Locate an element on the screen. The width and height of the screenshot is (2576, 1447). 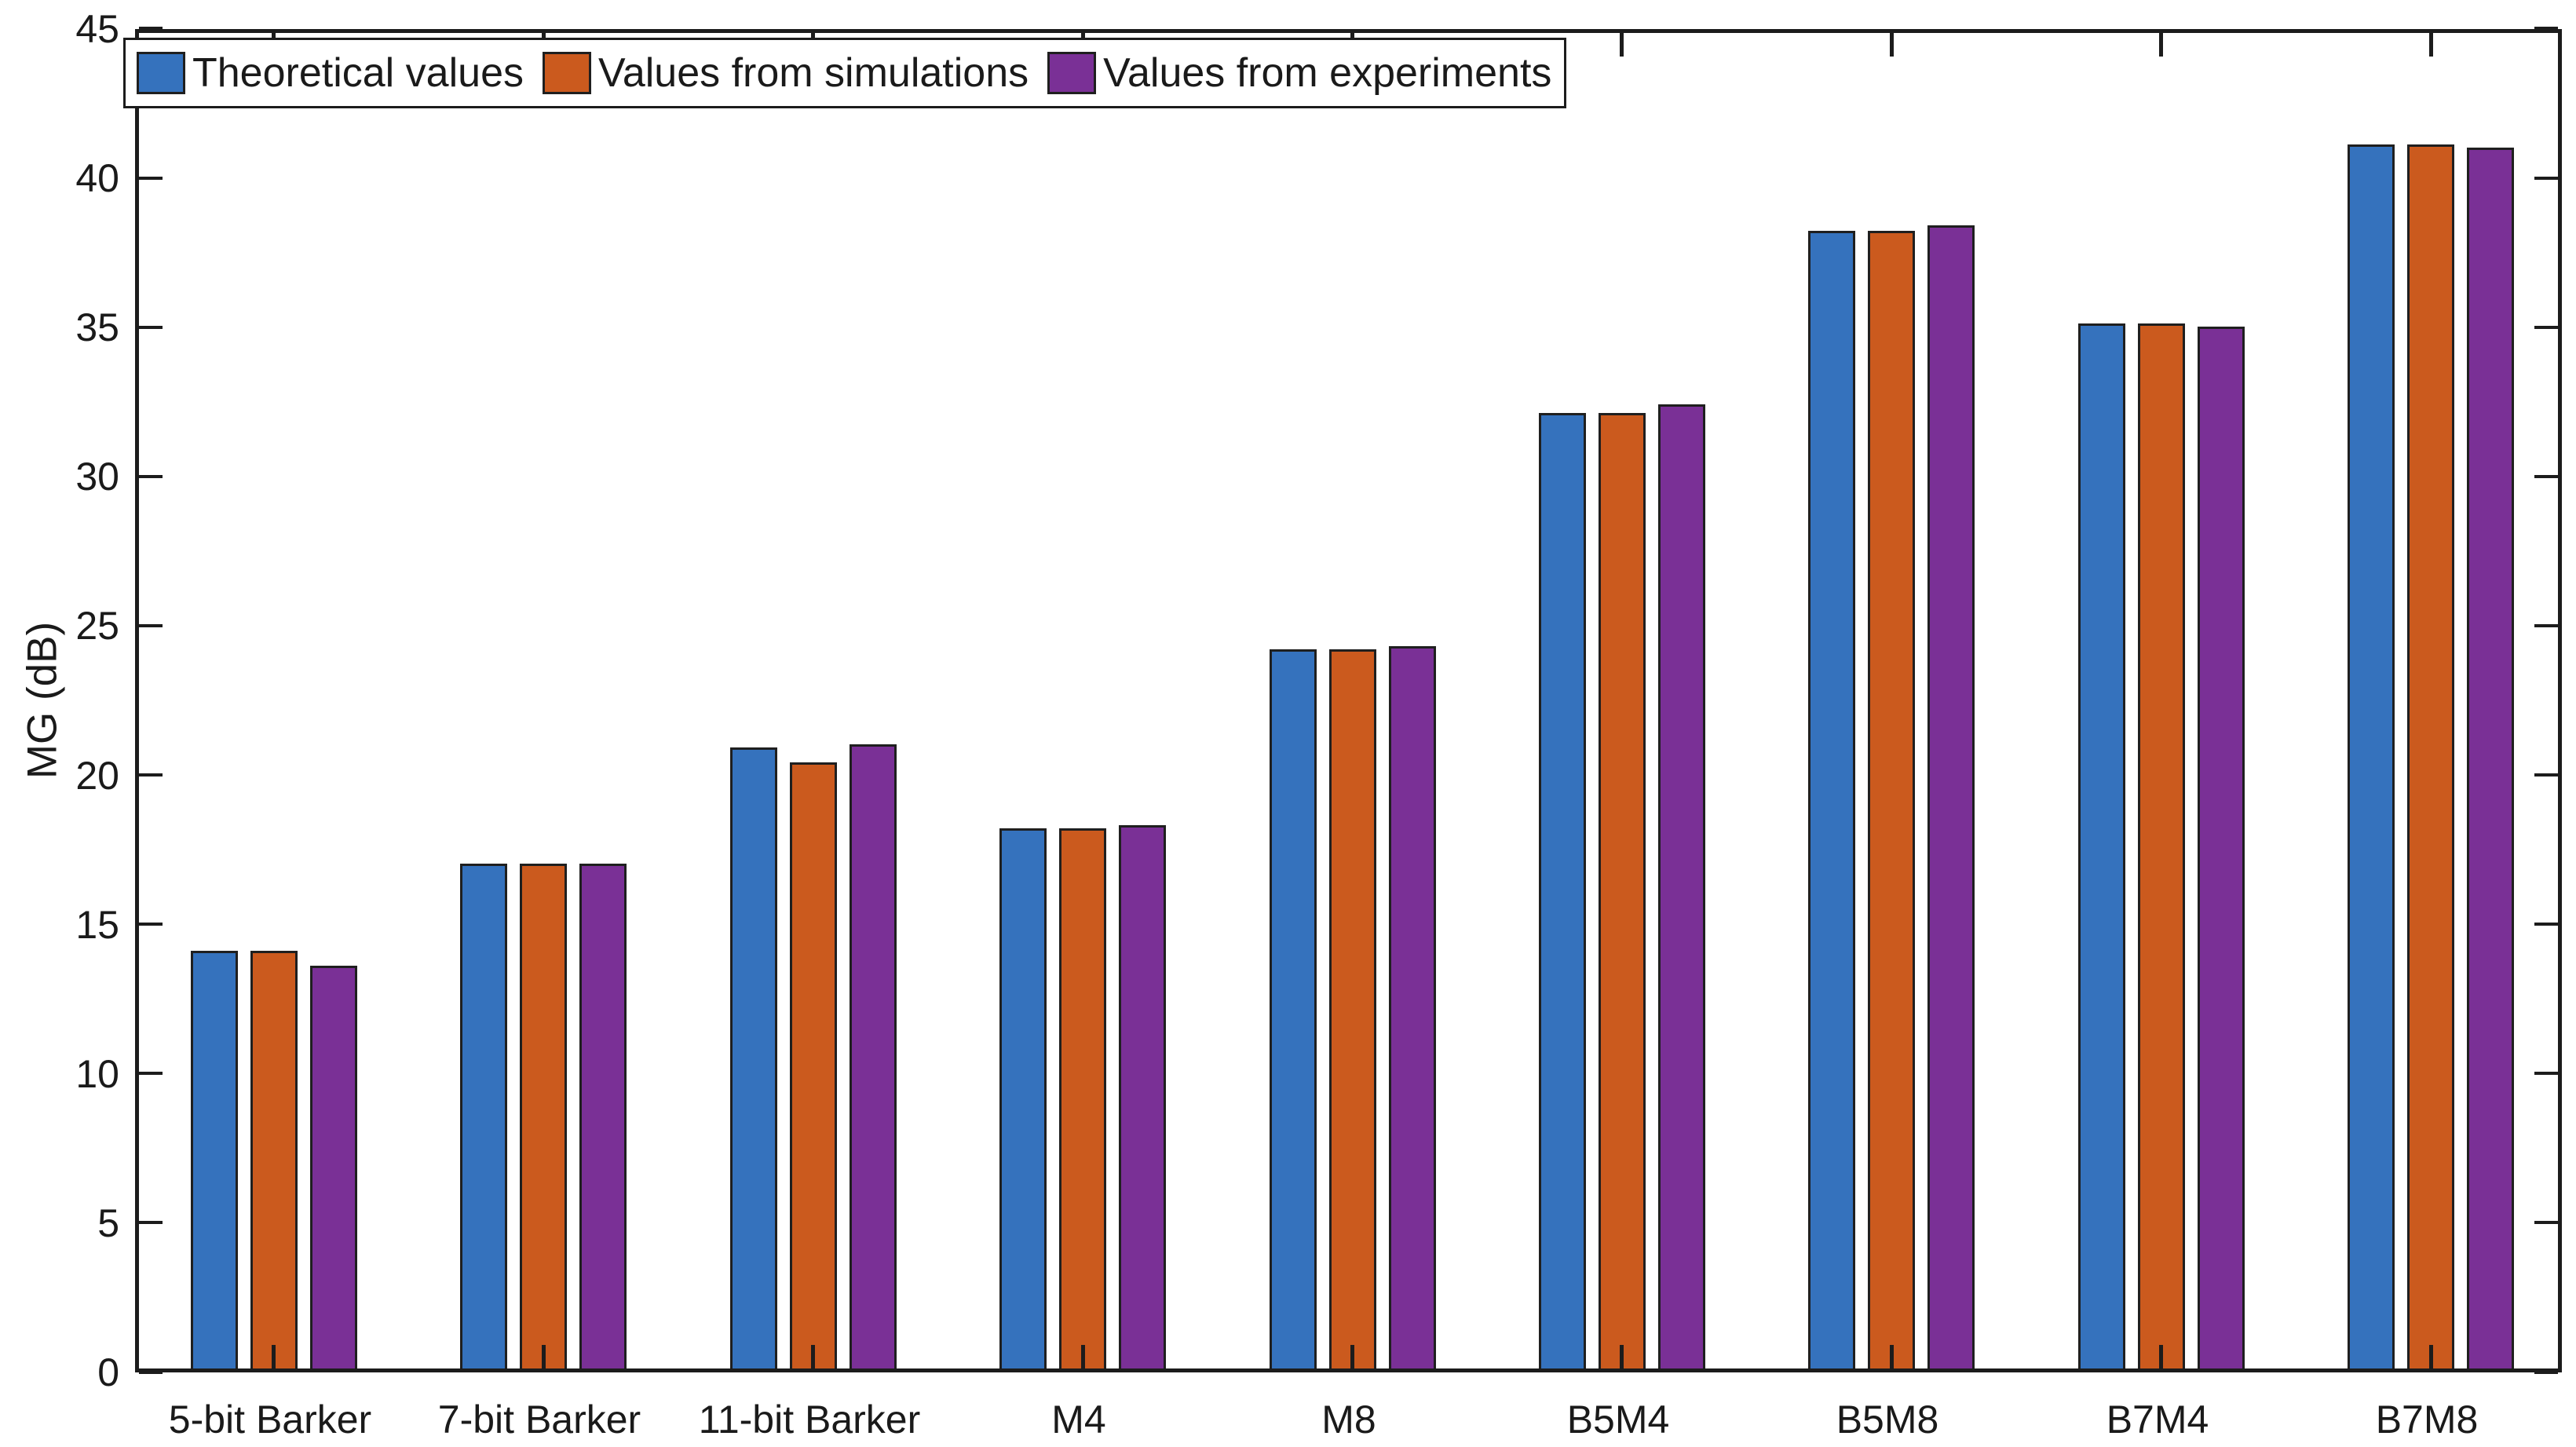
legend-swatch-orange is located at coordinates (567, 73).